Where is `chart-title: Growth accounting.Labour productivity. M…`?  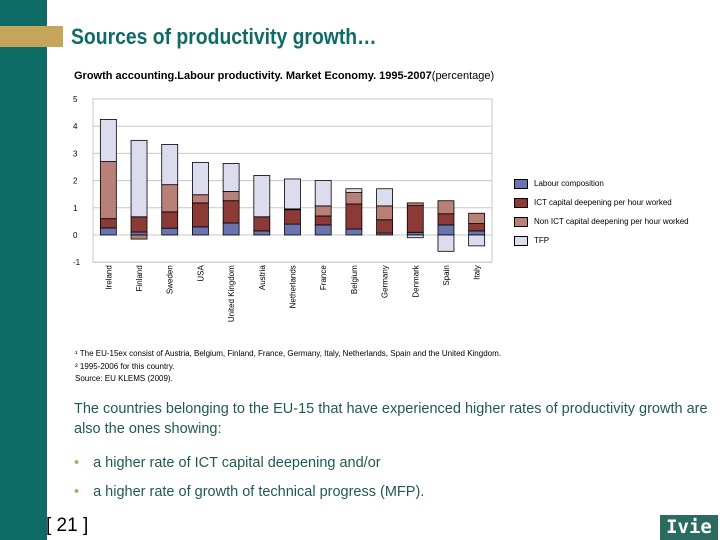 chart-title: Growth accounting.Labour productivity. M… is located at coordinates (284, 76).